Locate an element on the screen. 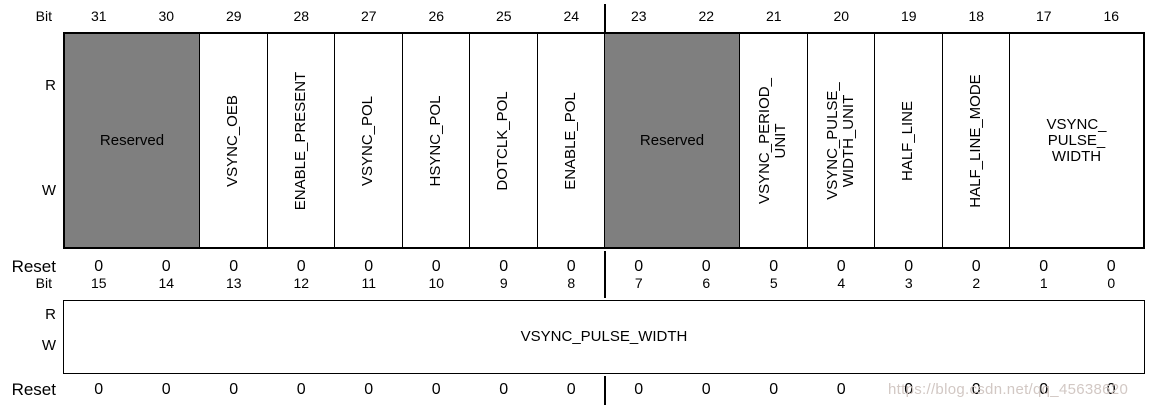  bit-number: 13 is located at coordinates (233, 283).